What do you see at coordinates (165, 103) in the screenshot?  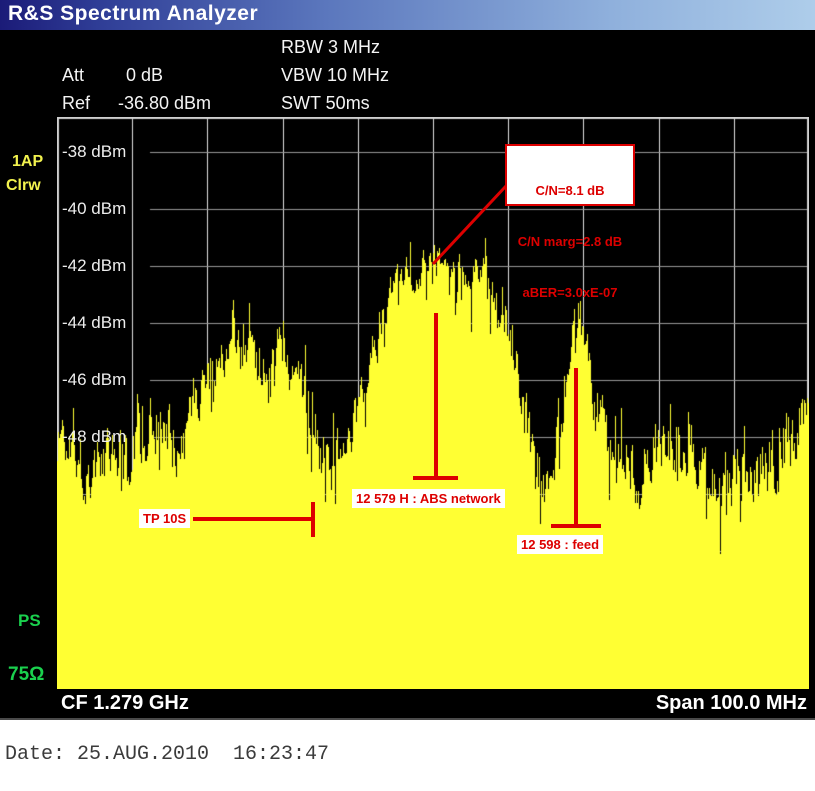 I see `ref-value: -36.80 dBm` at bounding box center [165, 103].